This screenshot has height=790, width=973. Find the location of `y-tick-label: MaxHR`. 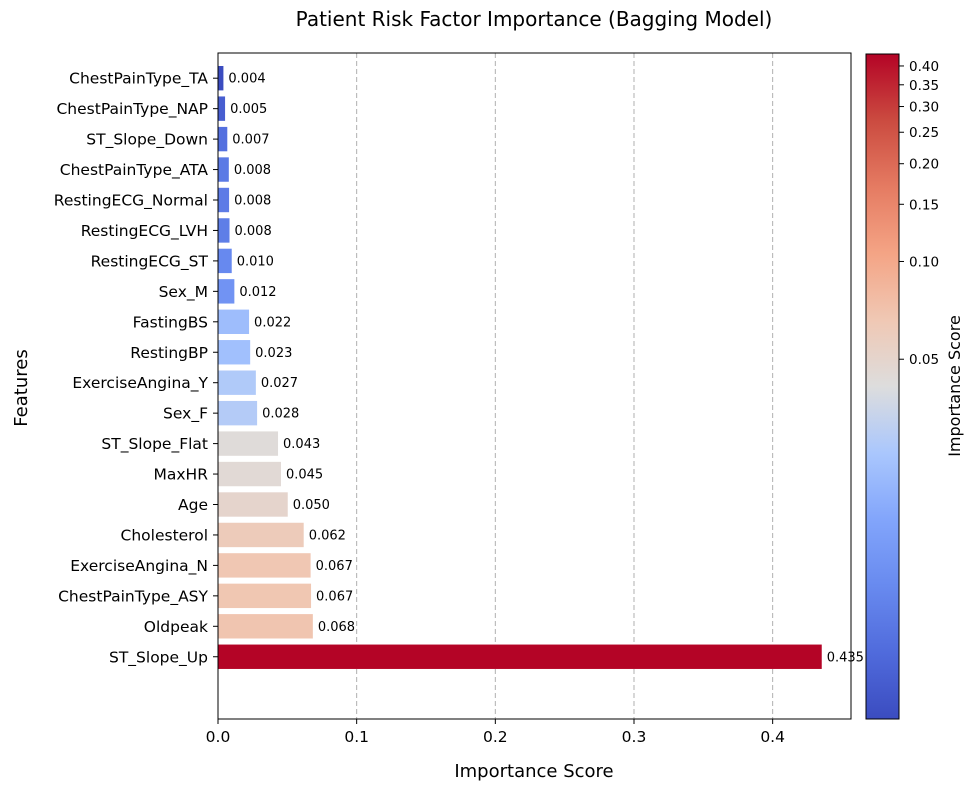

y-tick-label: MaxHR is located at coordinates (181, 475).